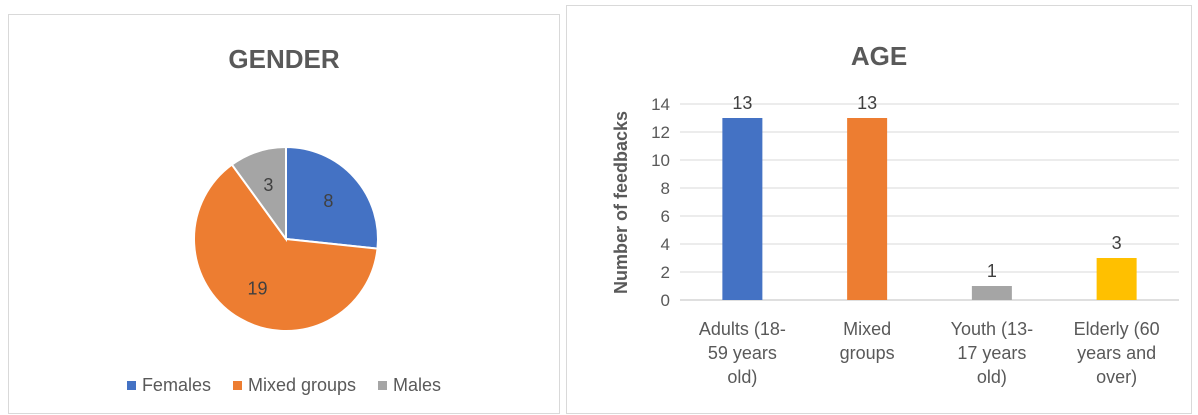  What do you see at coordinates (992, 353) in the screenshot?
I see `x-tick-label: Youth (13- 17 years old)` at bounding box center [992, 353].